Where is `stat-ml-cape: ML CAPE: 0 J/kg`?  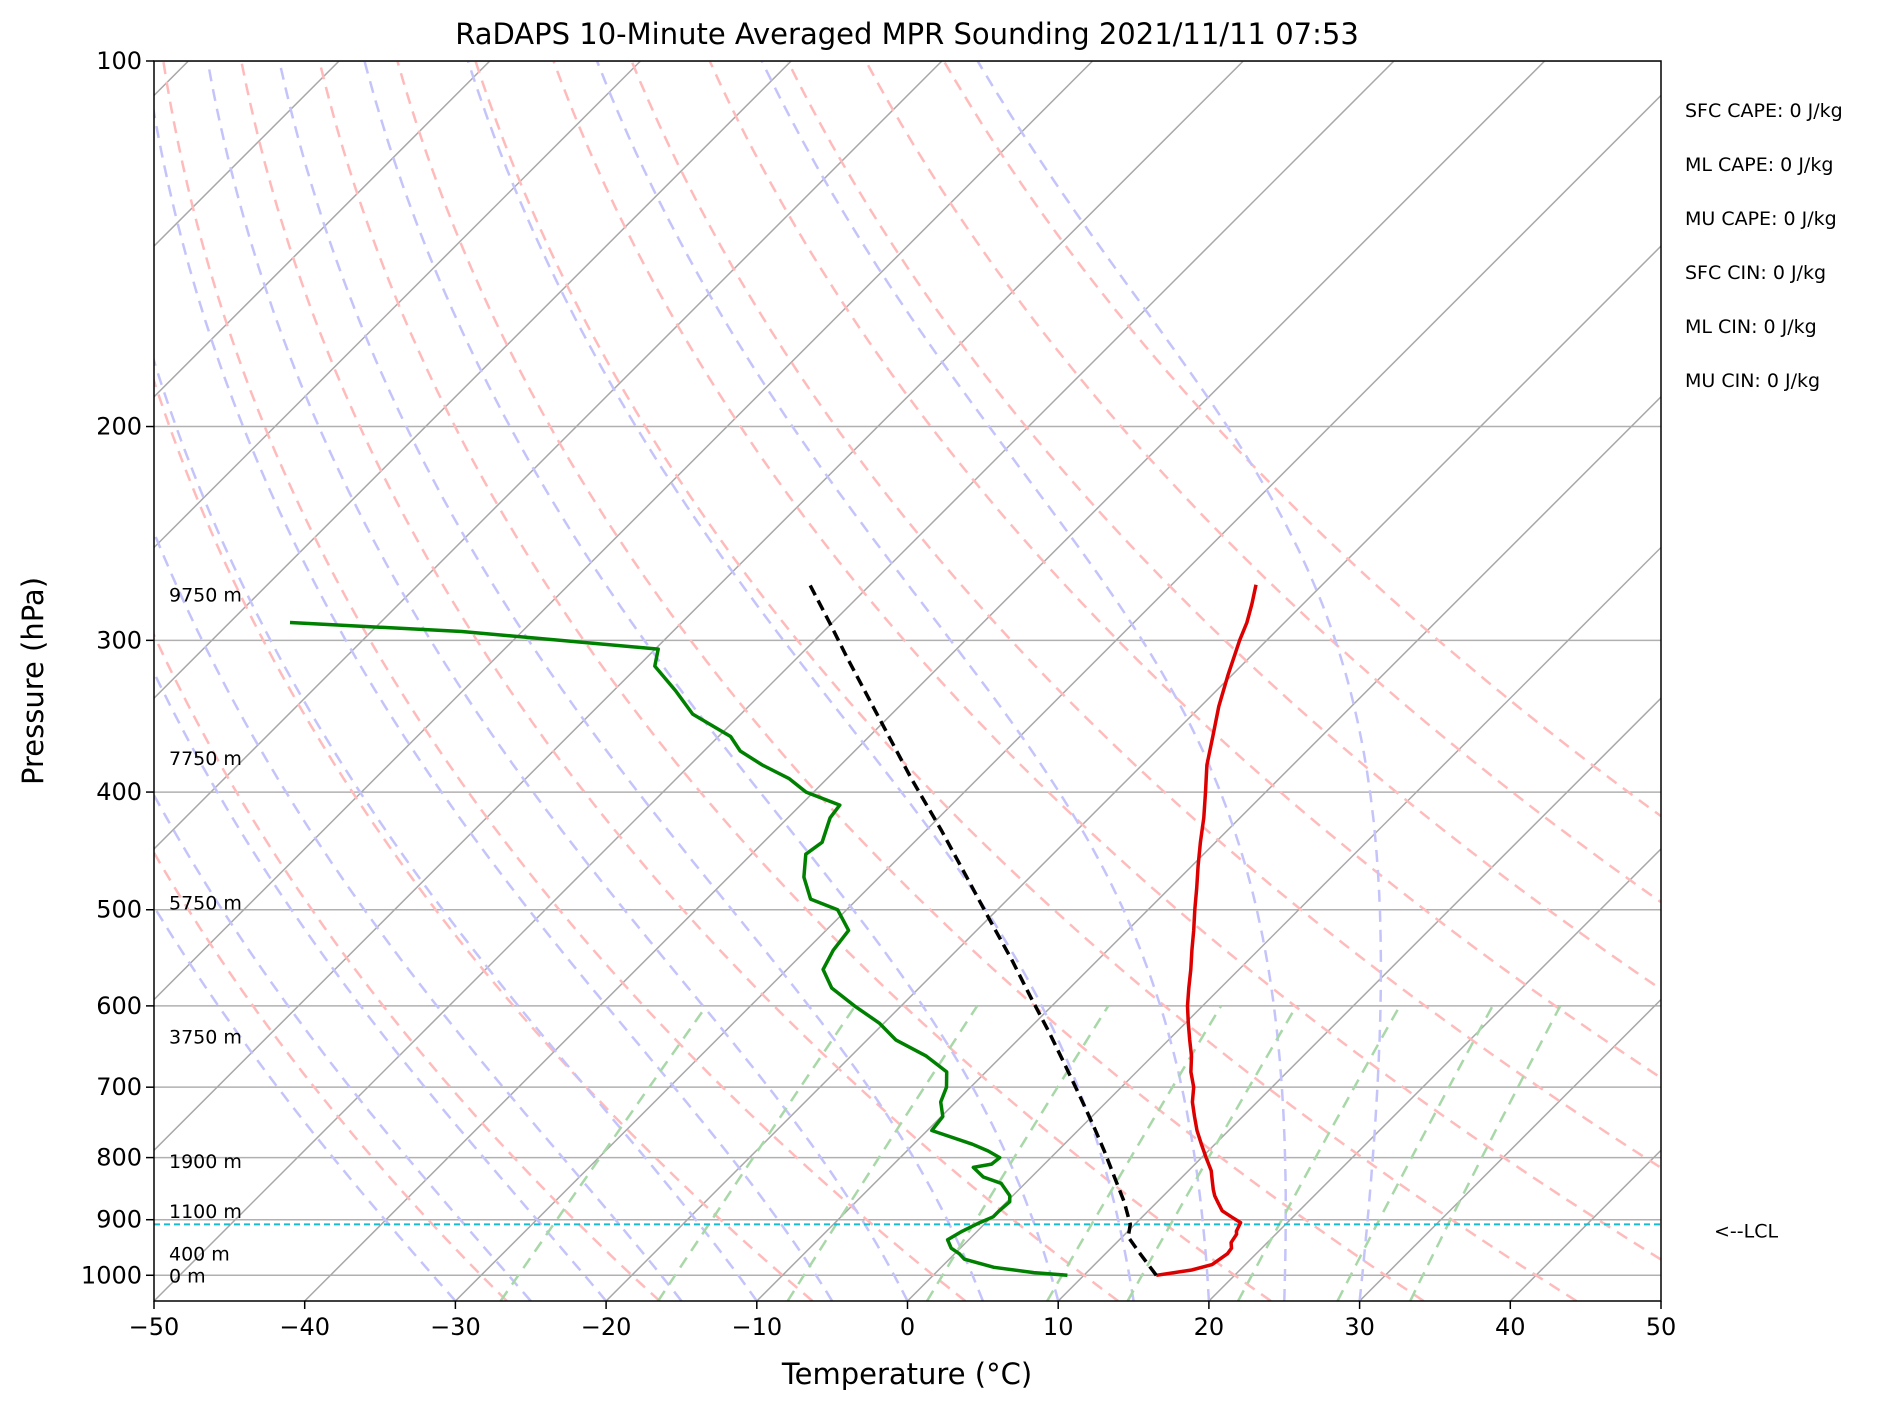
stat-ml-cape: ML CAPE: 0 J/kg is located at coordinates (1759, 165).